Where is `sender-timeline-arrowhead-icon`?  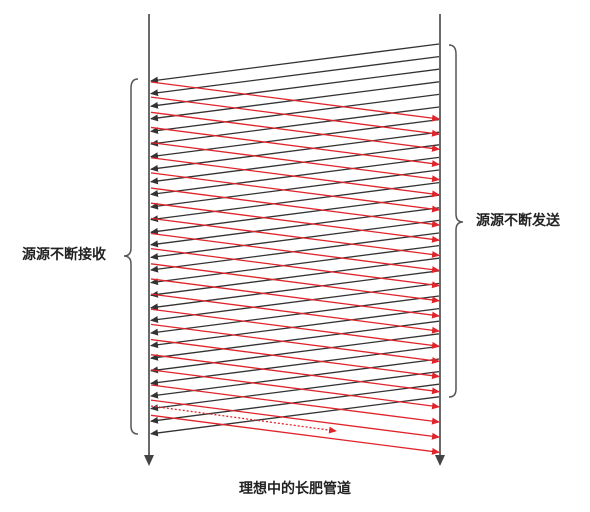
sender-timeline-arrowhead-icon is located at coordinates (440, 460).